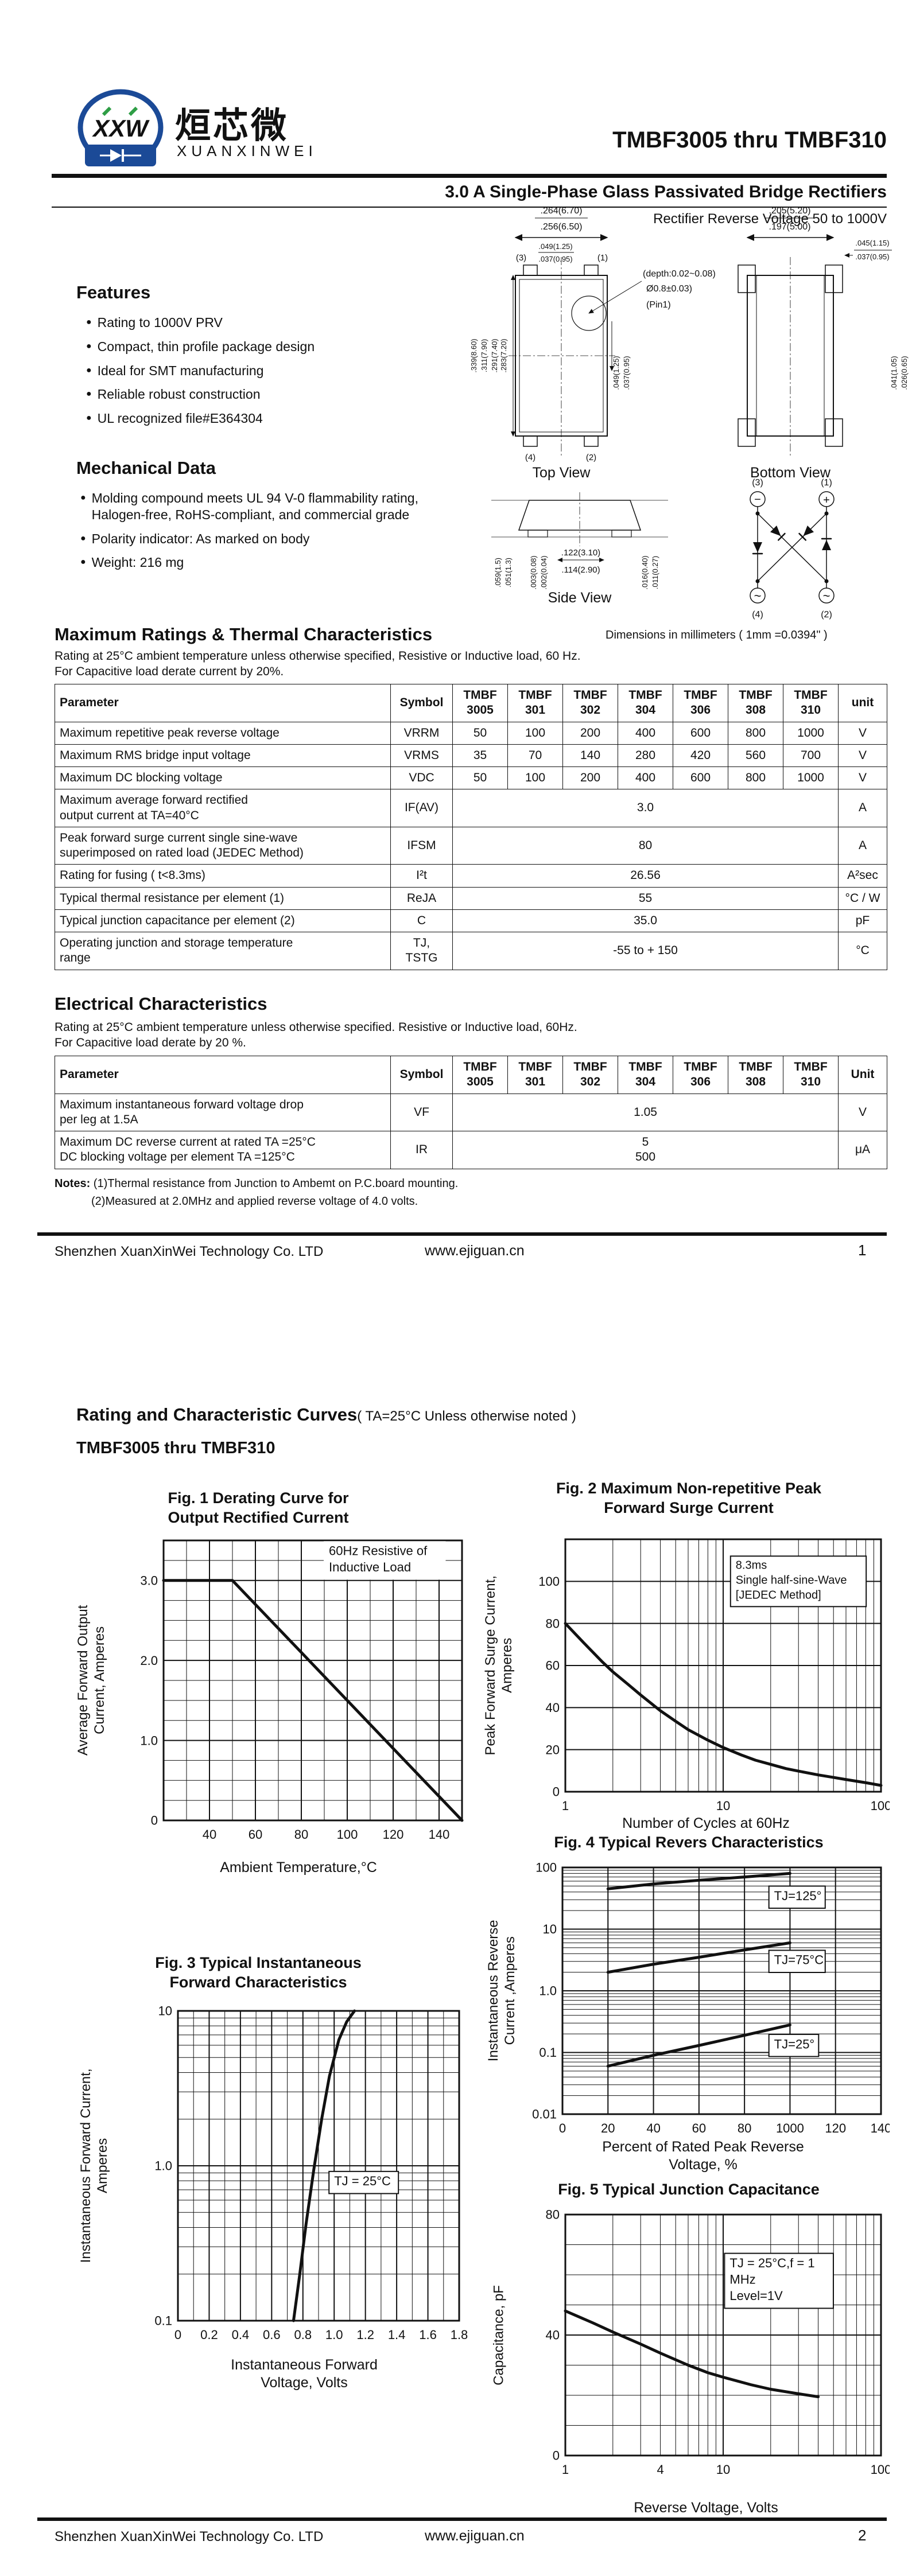  What do you see at coordinates (756, 1075) in the screenshot?
I see `col-header: TMBF 308` at bounding box center [756, 1075].